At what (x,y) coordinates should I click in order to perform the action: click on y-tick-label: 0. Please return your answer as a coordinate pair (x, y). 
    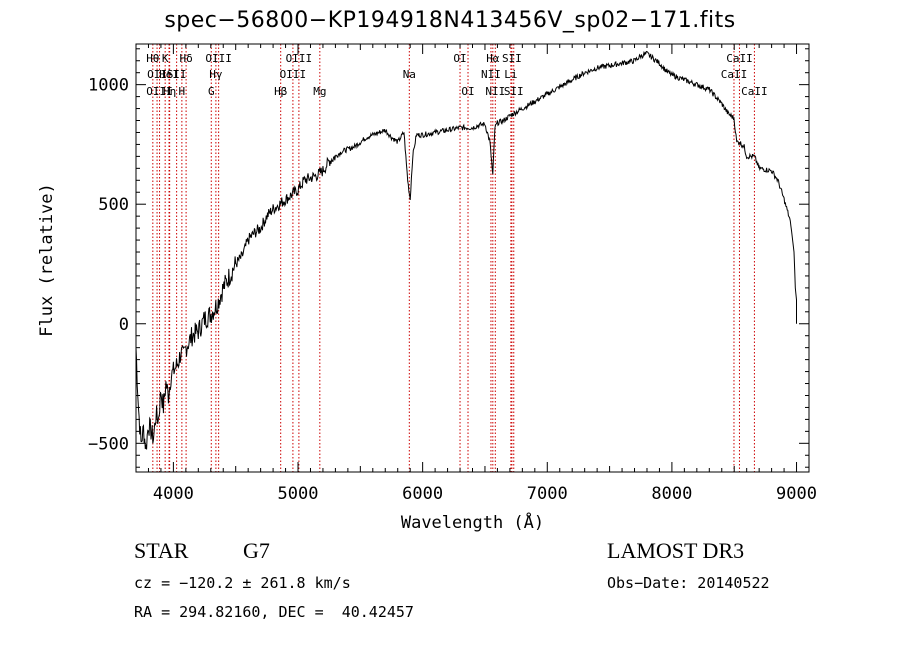
    Looking at the image, I should click on (124, 325).